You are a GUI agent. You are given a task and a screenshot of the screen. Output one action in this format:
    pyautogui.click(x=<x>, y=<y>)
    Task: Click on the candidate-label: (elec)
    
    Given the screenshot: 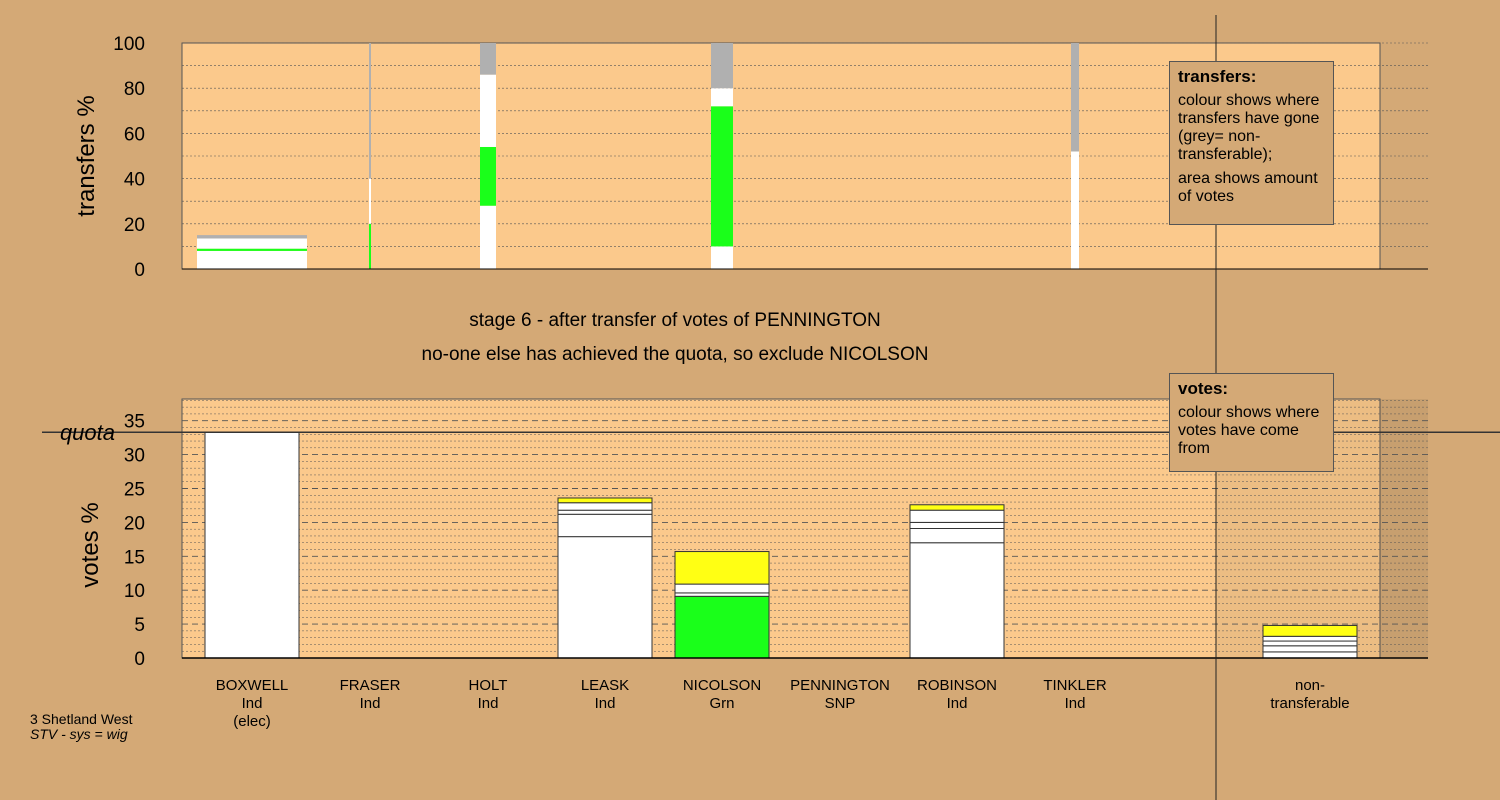 What is the action you would take?
    pyautogui.click(x=252, y=721)
    